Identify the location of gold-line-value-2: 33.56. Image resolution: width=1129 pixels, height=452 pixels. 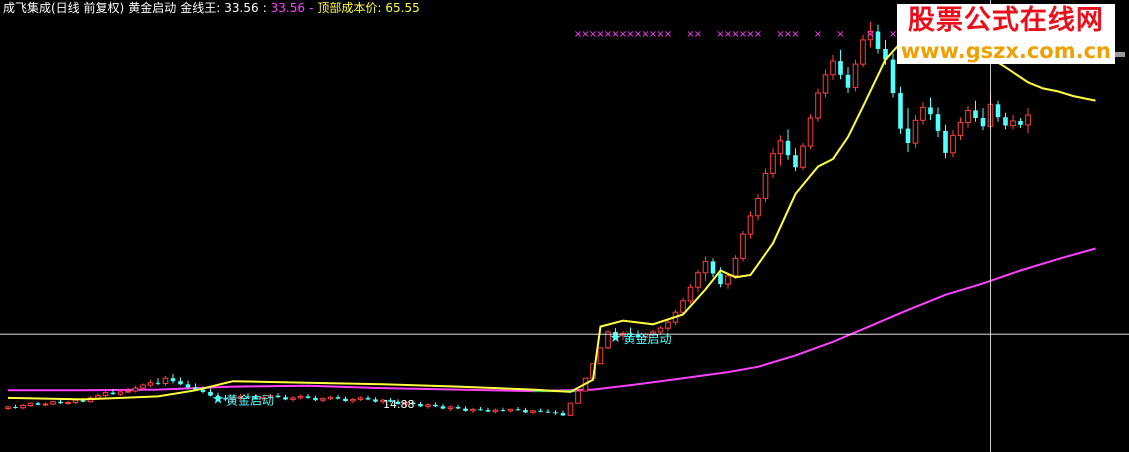
(288, 8).